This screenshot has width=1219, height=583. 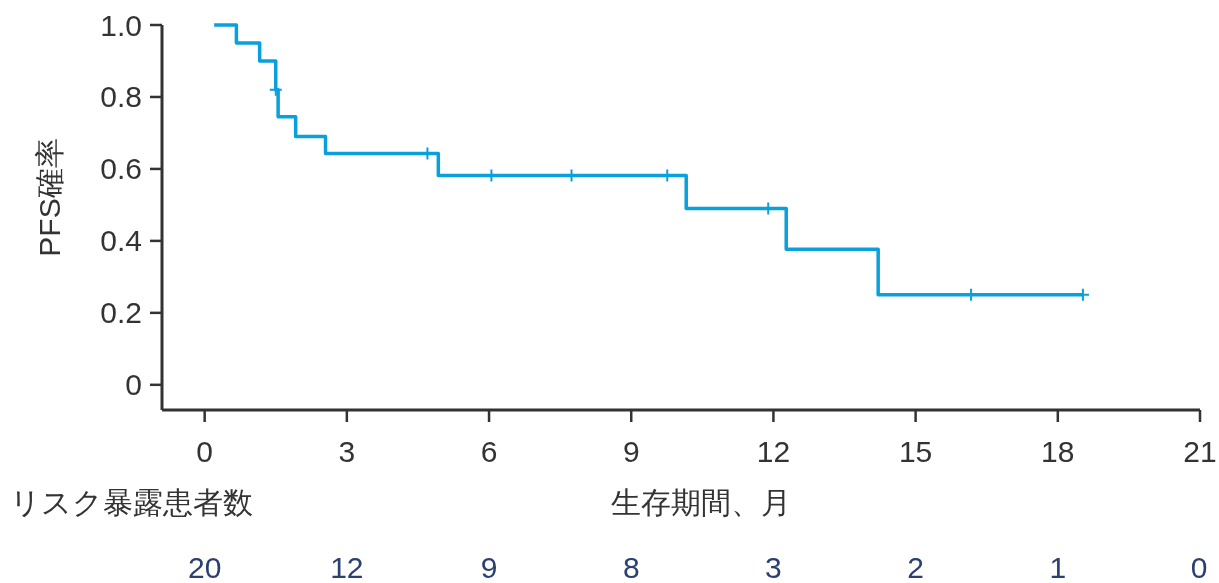 What do you see at coordinates (1058, 567) in the screenshot?
I see `text: 1` at bounding box center [1058, 567].